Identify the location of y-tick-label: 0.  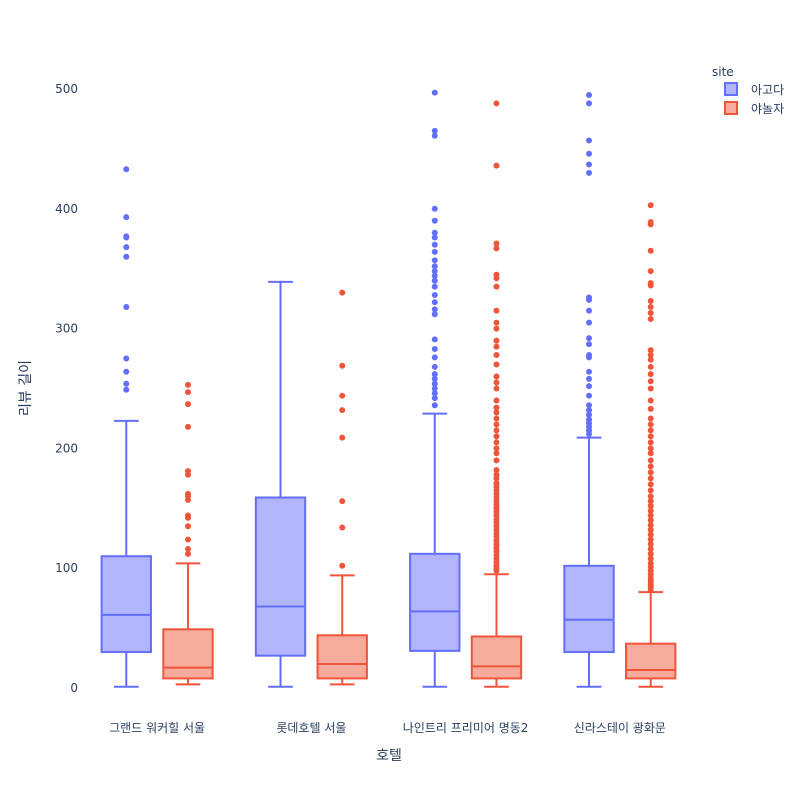
(74, 688).